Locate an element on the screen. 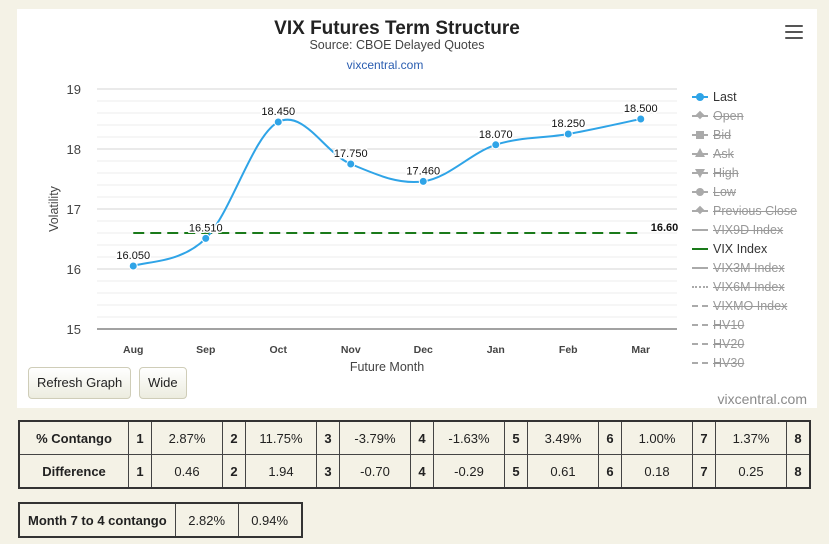 This screenshot has width=829, height=544. chart-subtitle: Source: CBOE Delayed Quotes is located at coordinates (396, 45).